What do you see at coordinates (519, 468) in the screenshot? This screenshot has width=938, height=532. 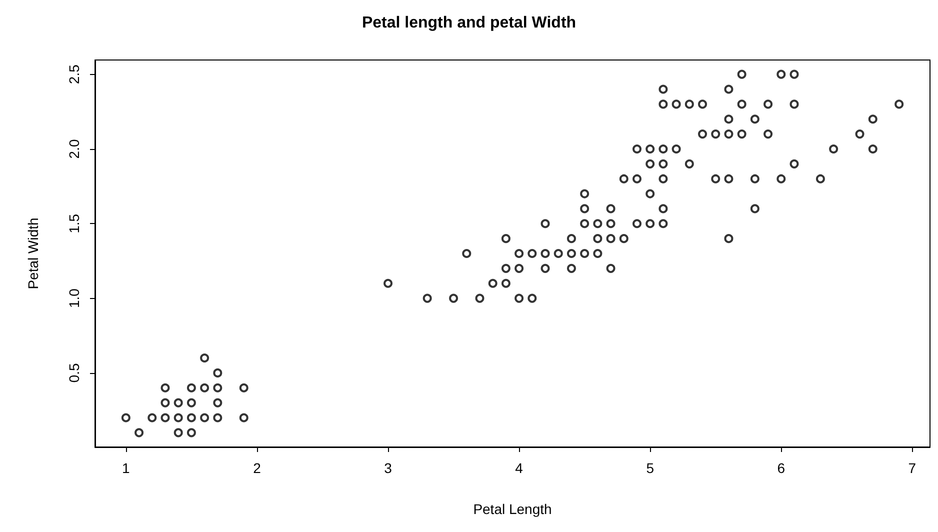 I see `x-tick-label: 4` at bounding box center [519, 468].